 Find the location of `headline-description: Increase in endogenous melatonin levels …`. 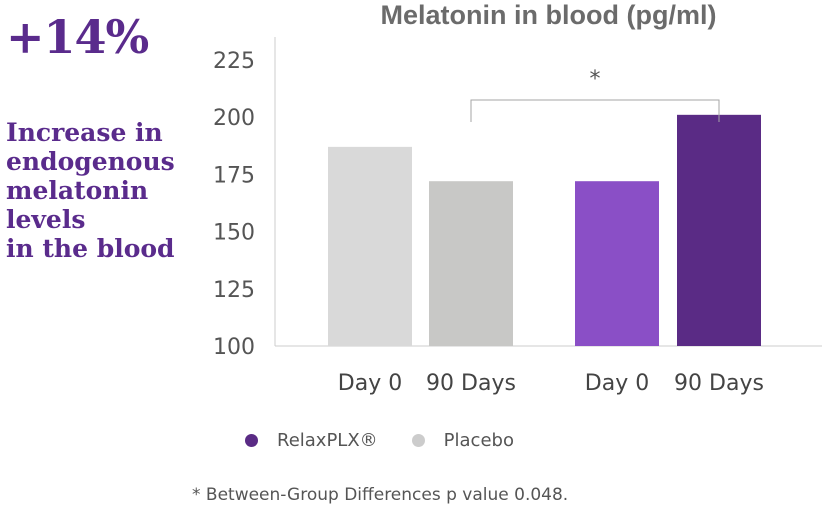

headline-description: Increase in endogenous melatonin levels … is located at coordinates (111, 190).